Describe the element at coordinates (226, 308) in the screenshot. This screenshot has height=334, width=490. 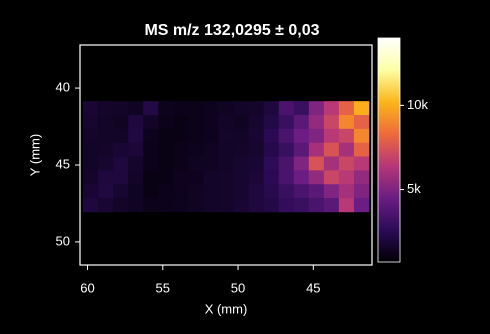
I see `x-axis-label: X (mm)` at that location.